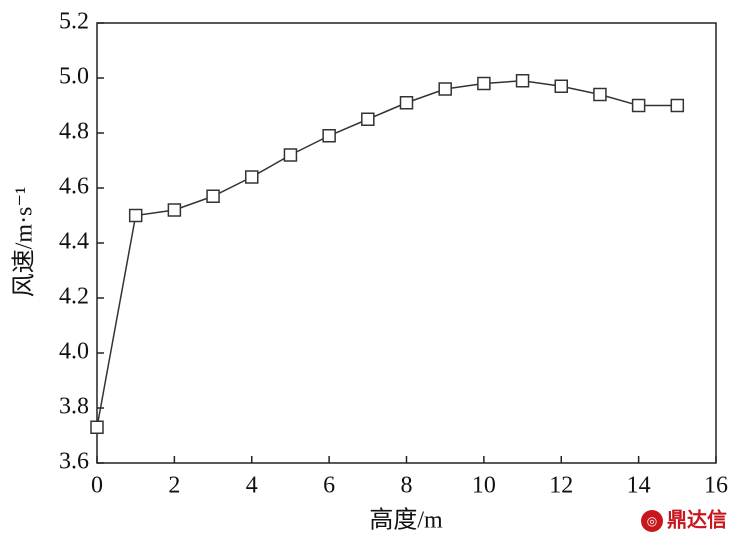 The width and height of the screenshot is (741, 543). Describe the element at coordinates (329, 486) in the screenshot. I see `x-tick-label: 6` at that location.